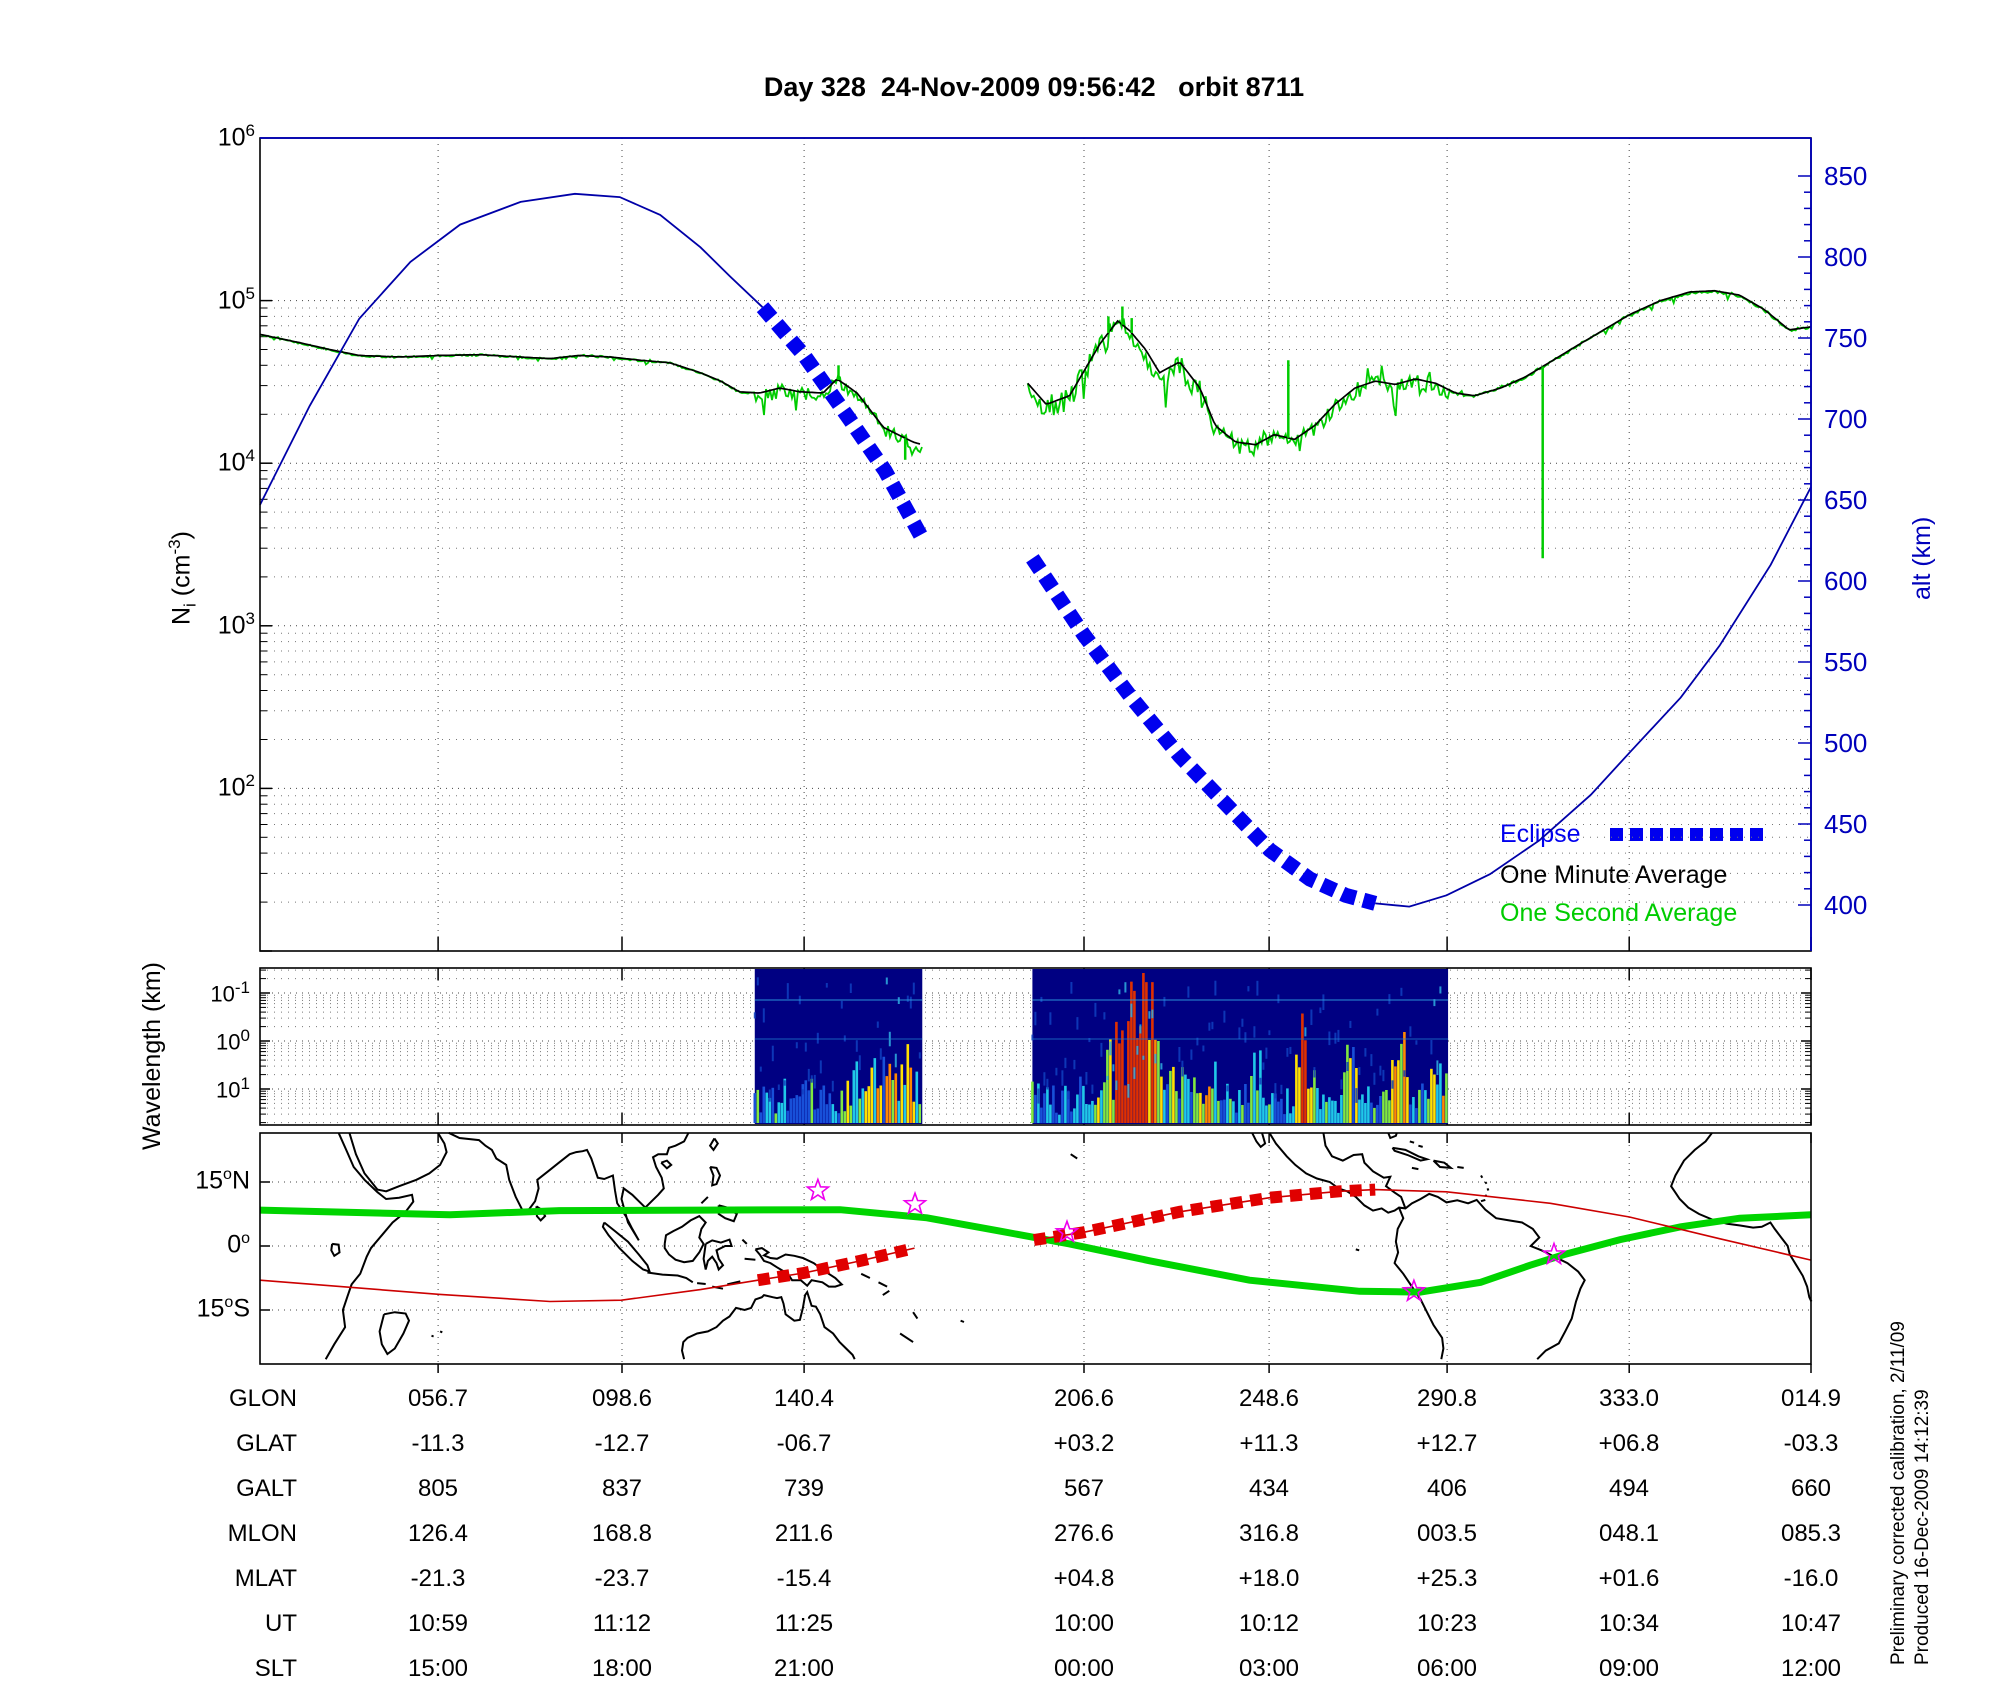 This screenshot has height=1700, width=2000. I want to click on table-cell: 18:00, so click(622, 1668).